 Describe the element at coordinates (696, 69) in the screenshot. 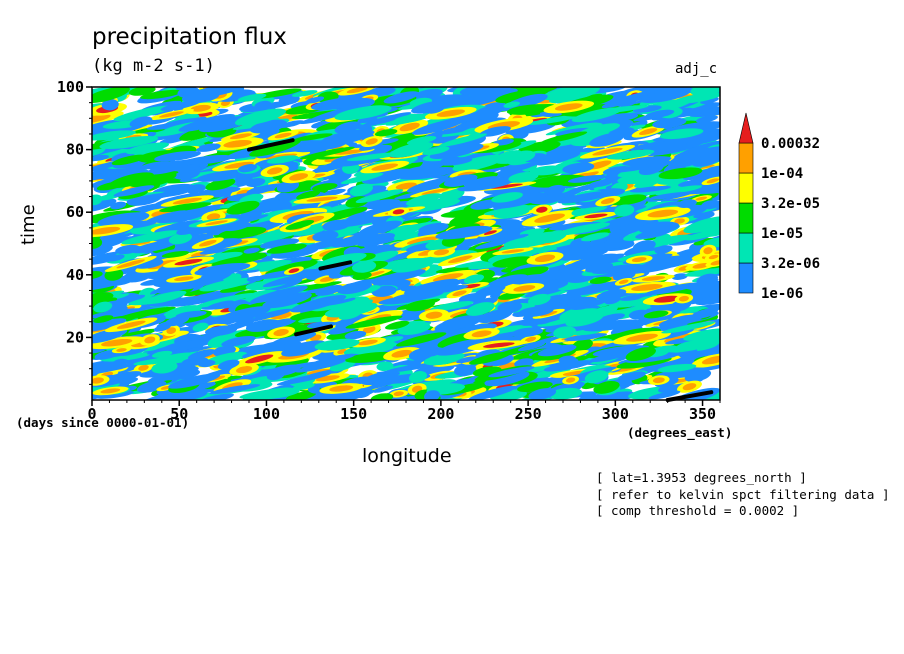

I see `run-label: adj_c` at that location.